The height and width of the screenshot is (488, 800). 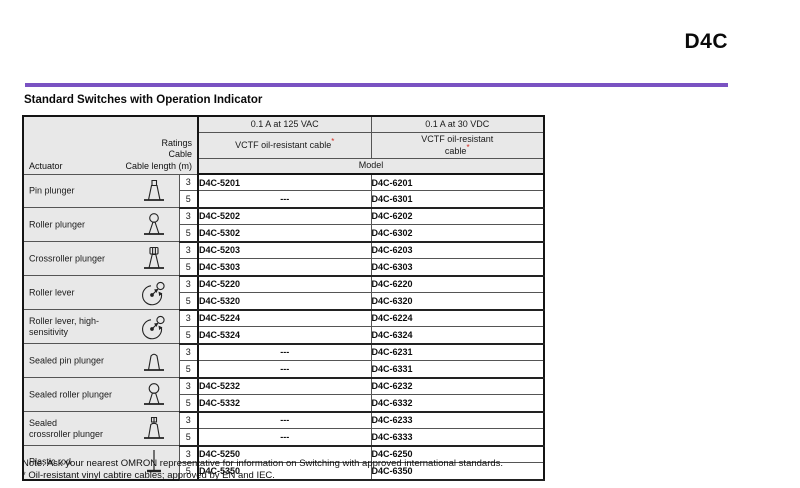 I want to click on actuator-cell-sealed-crossroller-plunger: Sealed crossroller plunger, so click(x=101, y=428).